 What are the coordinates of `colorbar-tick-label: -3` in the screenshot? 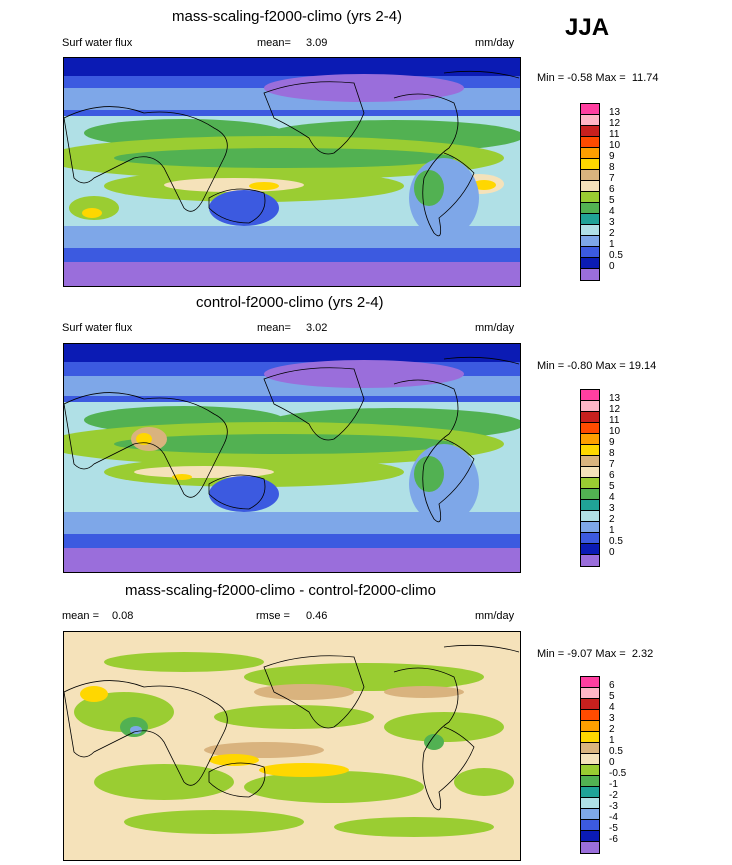 It's located at (613, 806).